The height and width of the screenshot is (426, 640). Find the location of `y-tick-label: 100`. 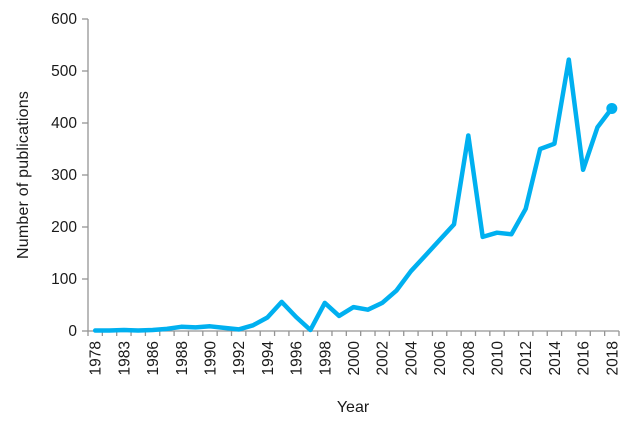

y-tick-label: 100 is located at coordinates (64, 279).